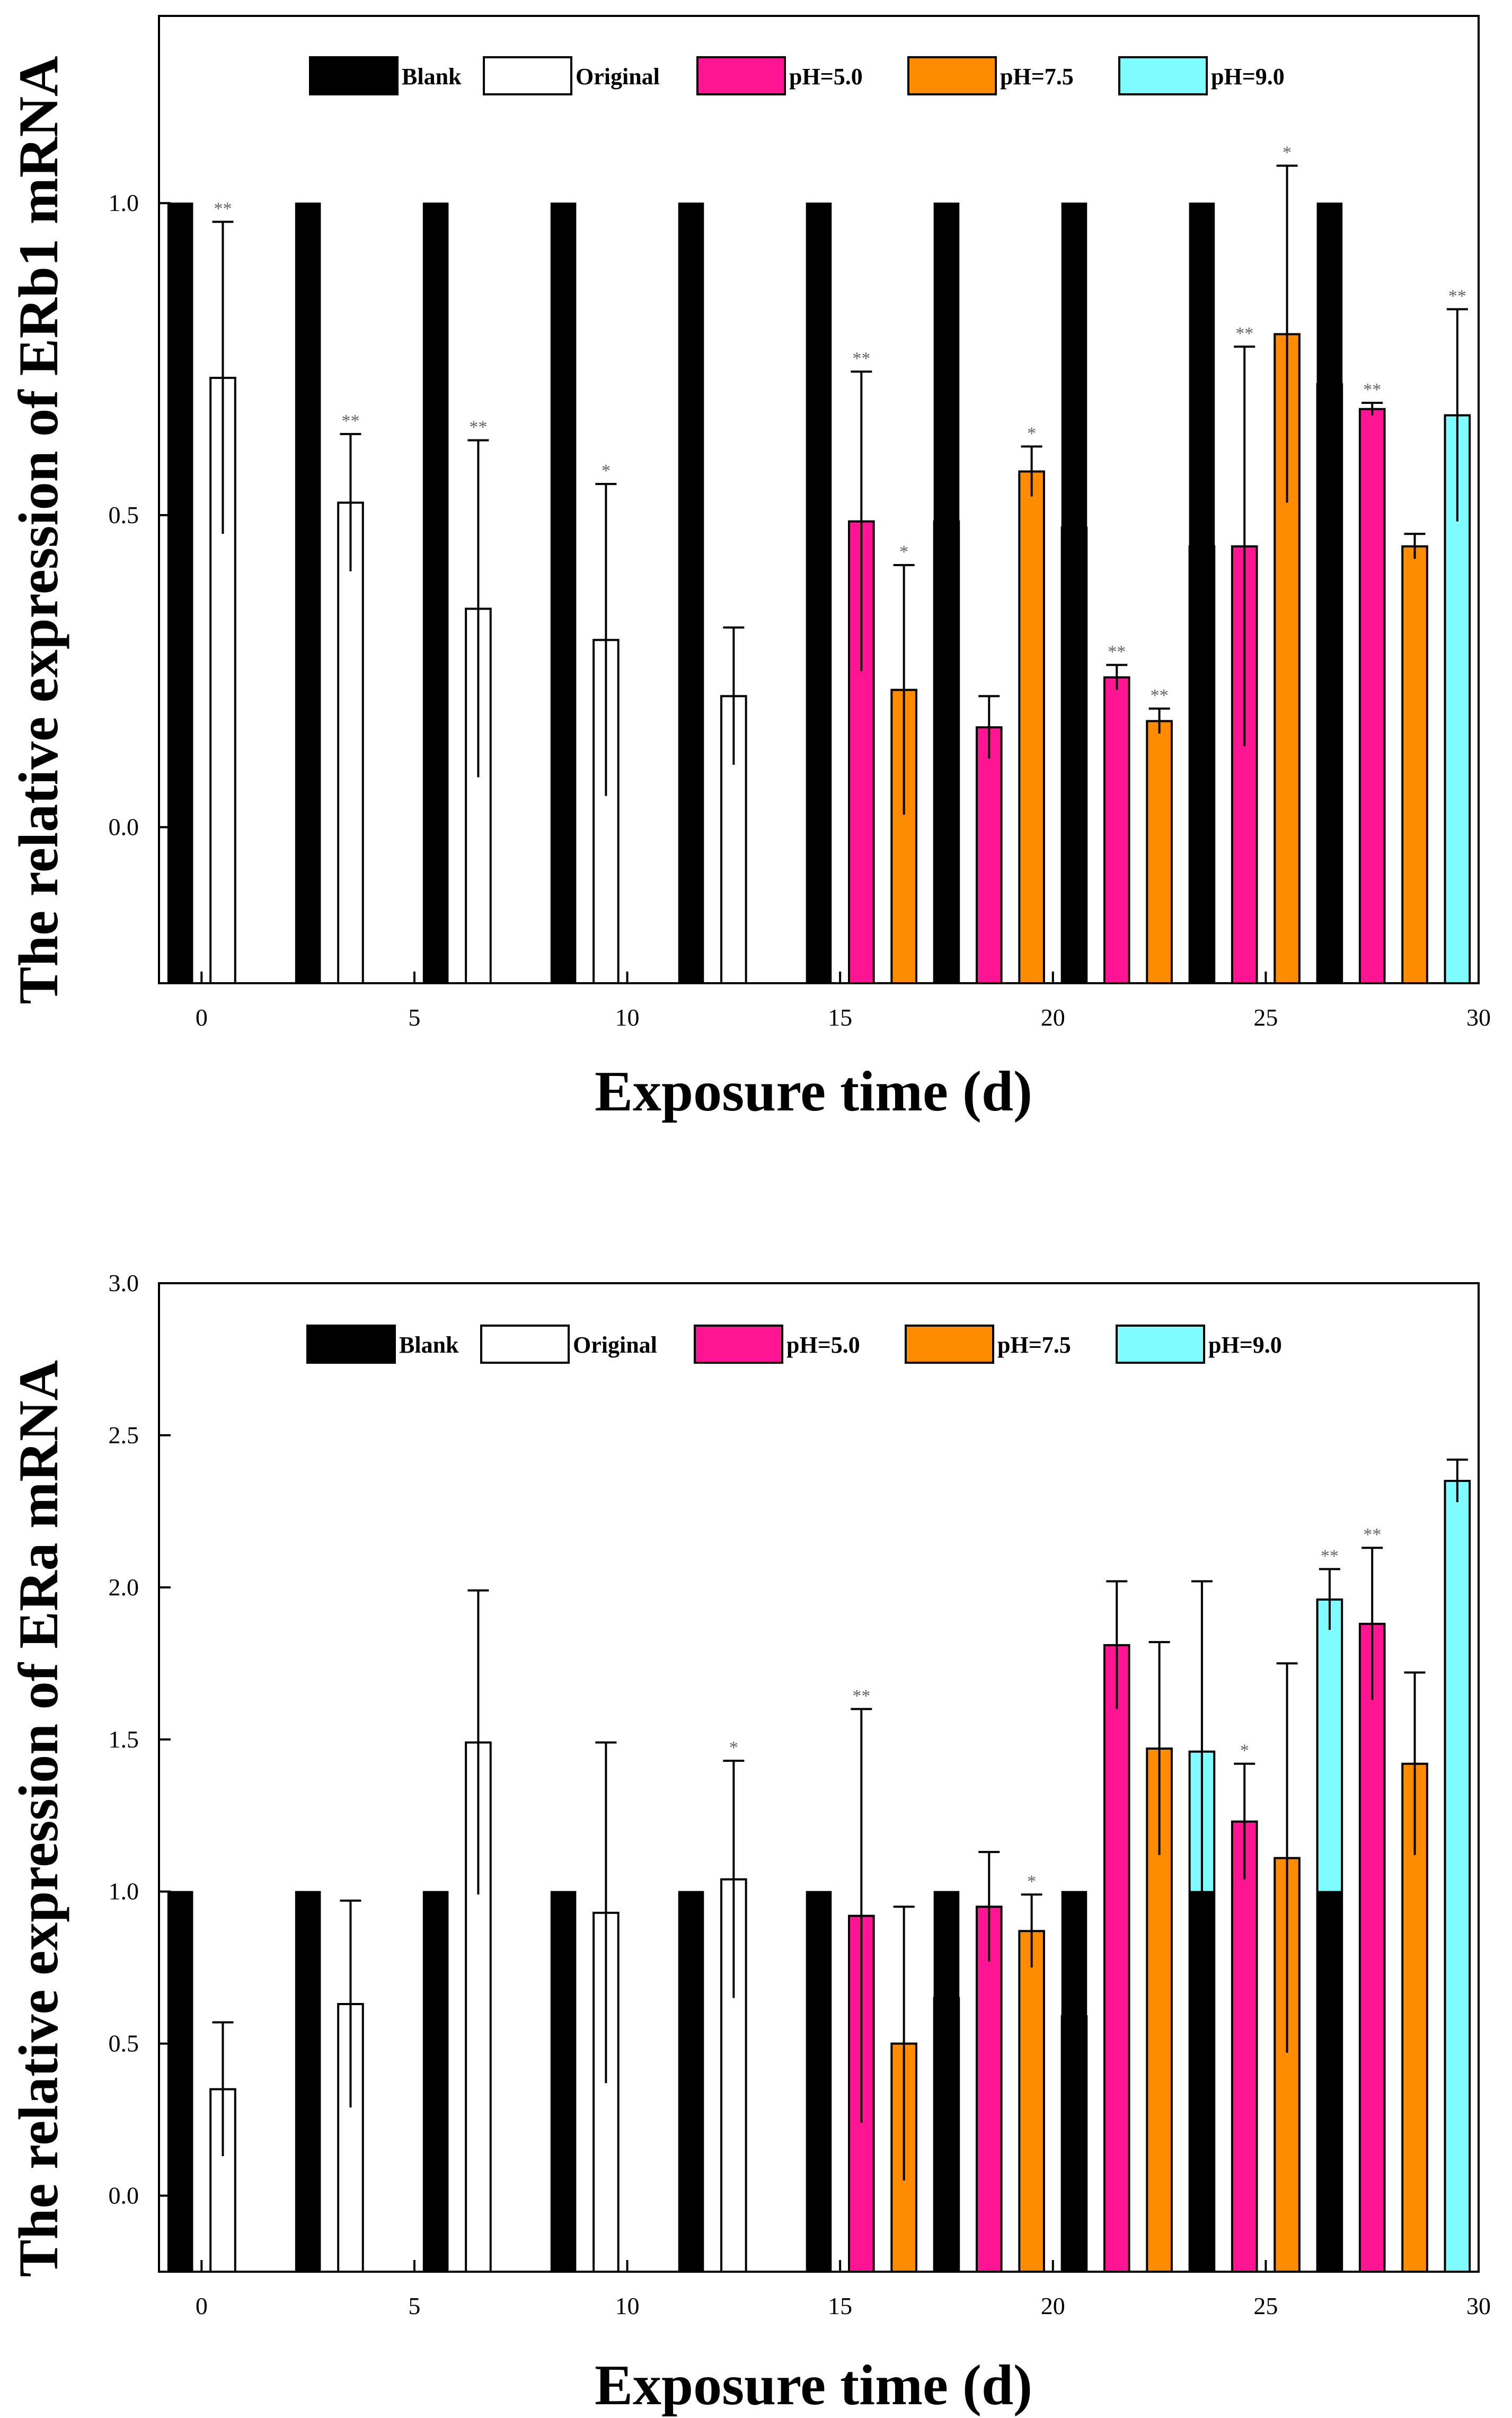 This screenshot has width=1512, height=2418. Describe the element at coordinates (429, 1345) in the screenshot. I see `legend-label: Blank` at that location.